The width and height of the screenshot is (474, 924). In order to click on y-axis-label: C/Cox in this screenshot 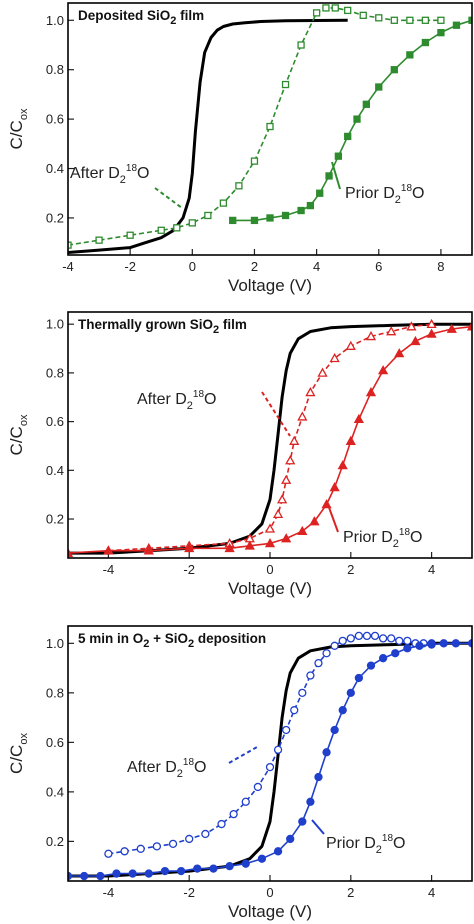, I will do `click(18, 434)`.